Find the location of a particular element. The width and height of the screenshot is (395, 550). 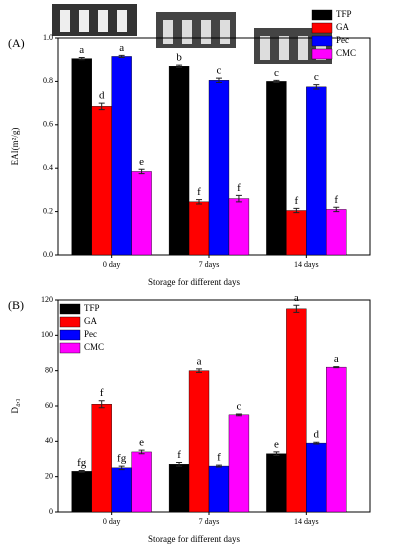

sample-photos is located at coordinates (192, 34).